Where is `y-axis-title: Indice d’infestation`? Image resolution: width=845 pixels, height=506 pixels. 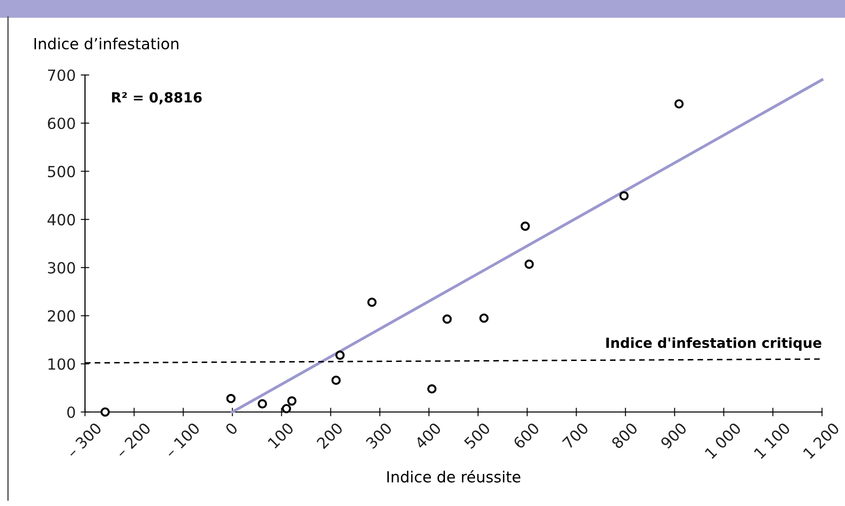 y-axis-title: Indice d’infestation is located at coordinates (106, 44).